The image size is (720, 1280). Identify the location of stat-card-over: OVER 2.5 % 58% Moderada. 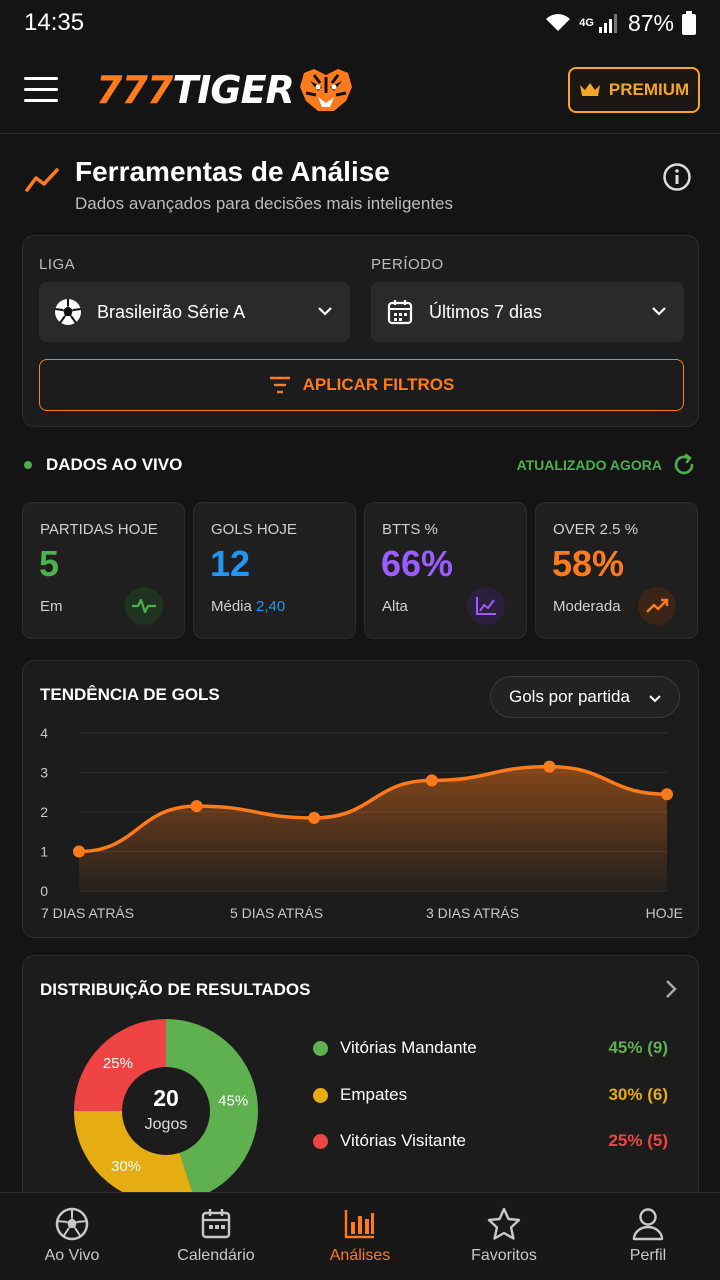
(616, 570).